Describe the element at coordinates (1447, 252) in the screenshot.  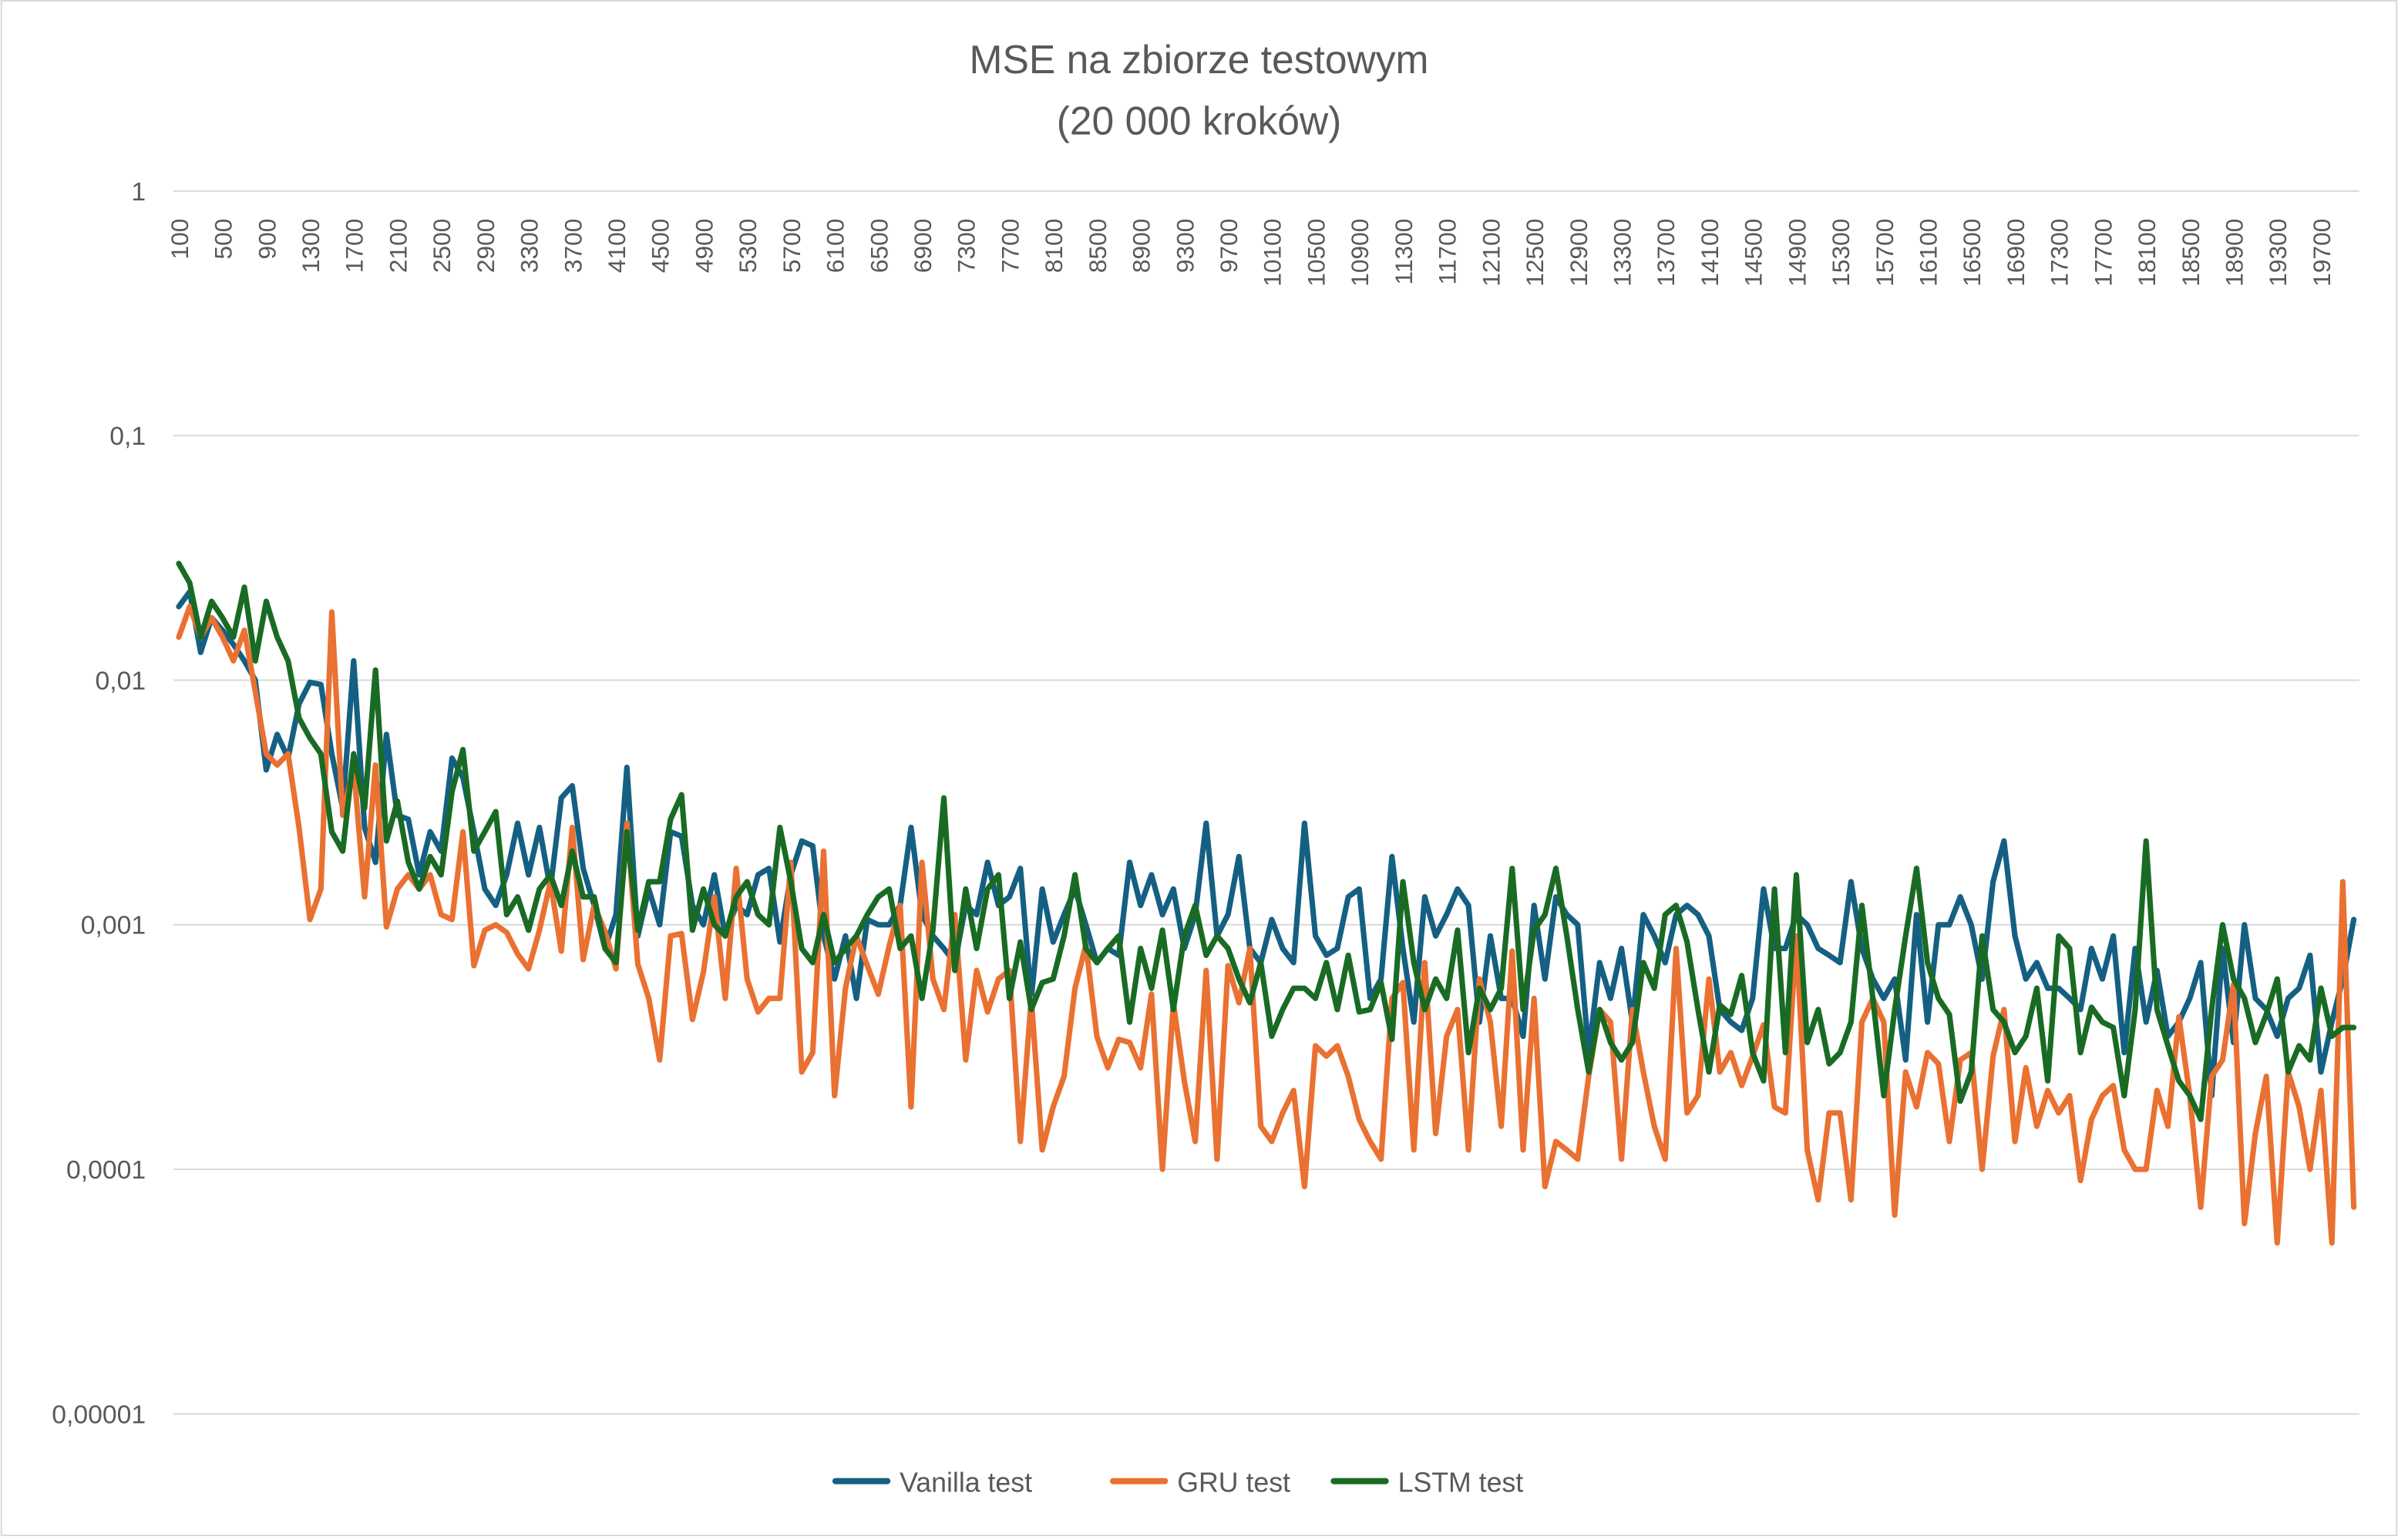
I see `x-tick-label: 11700` at that location.